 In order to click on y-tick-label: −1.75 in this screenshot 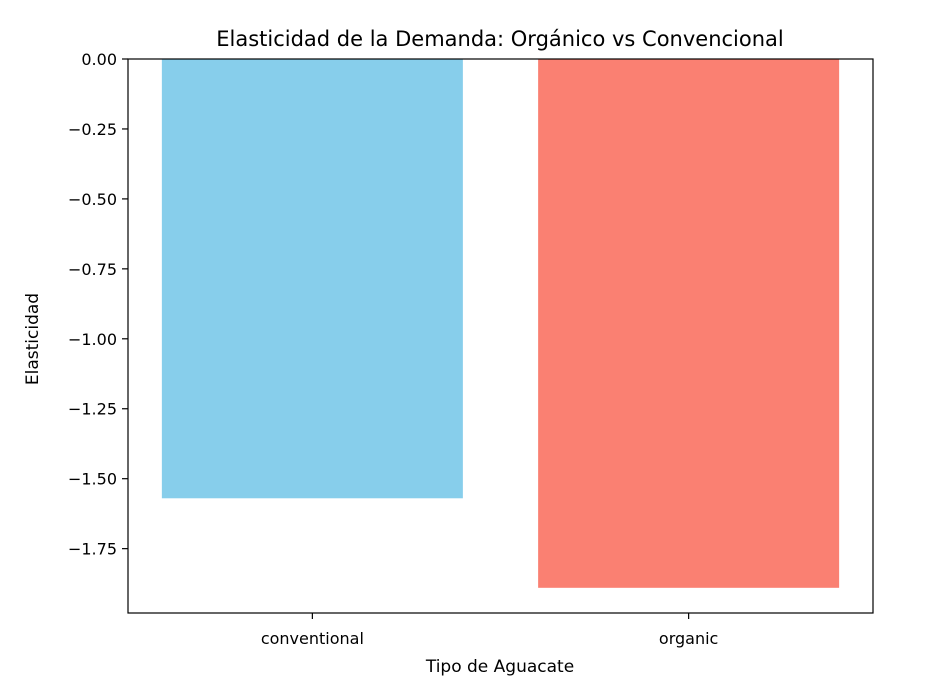, I will do `click(92, 549)`.